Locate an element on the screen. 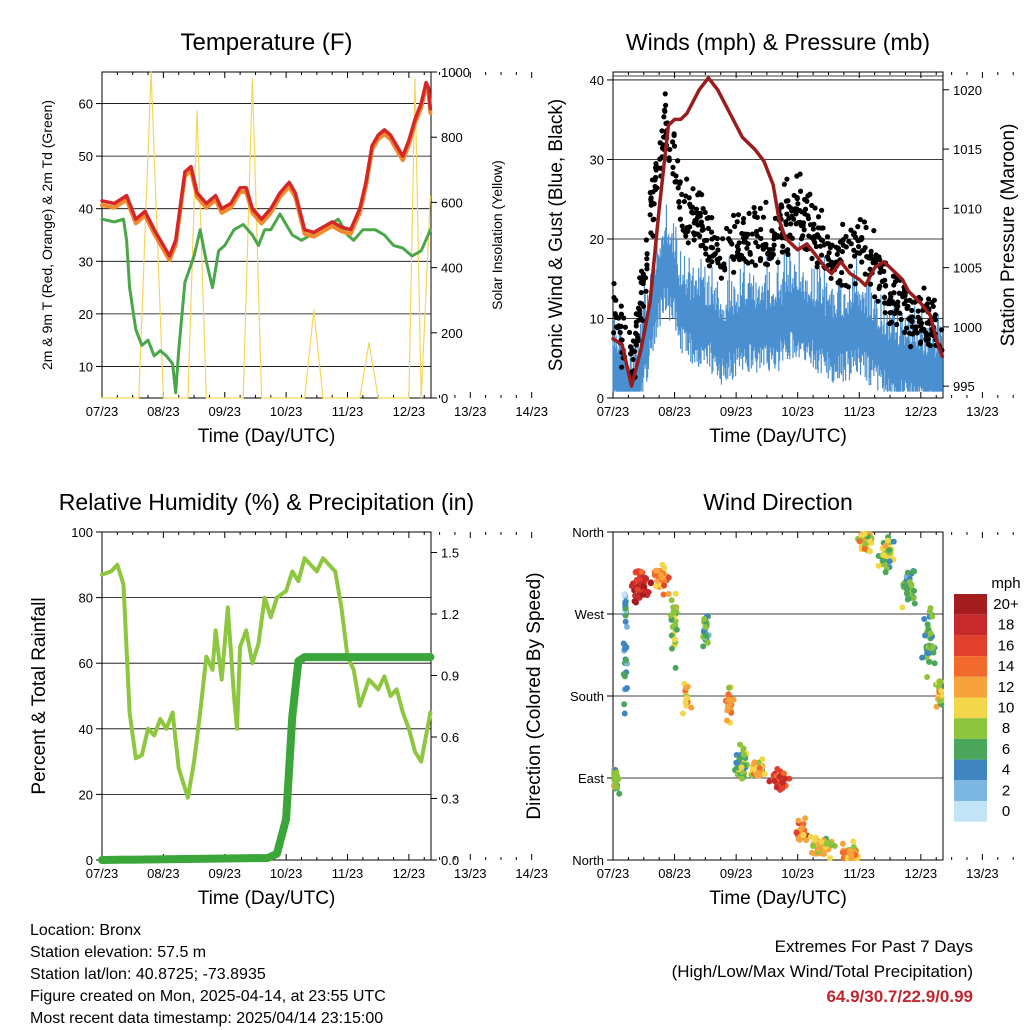 This screenshot has width=1024, height=1030. y2-tick-label: 0.9 is located at coordinates (450, 676).